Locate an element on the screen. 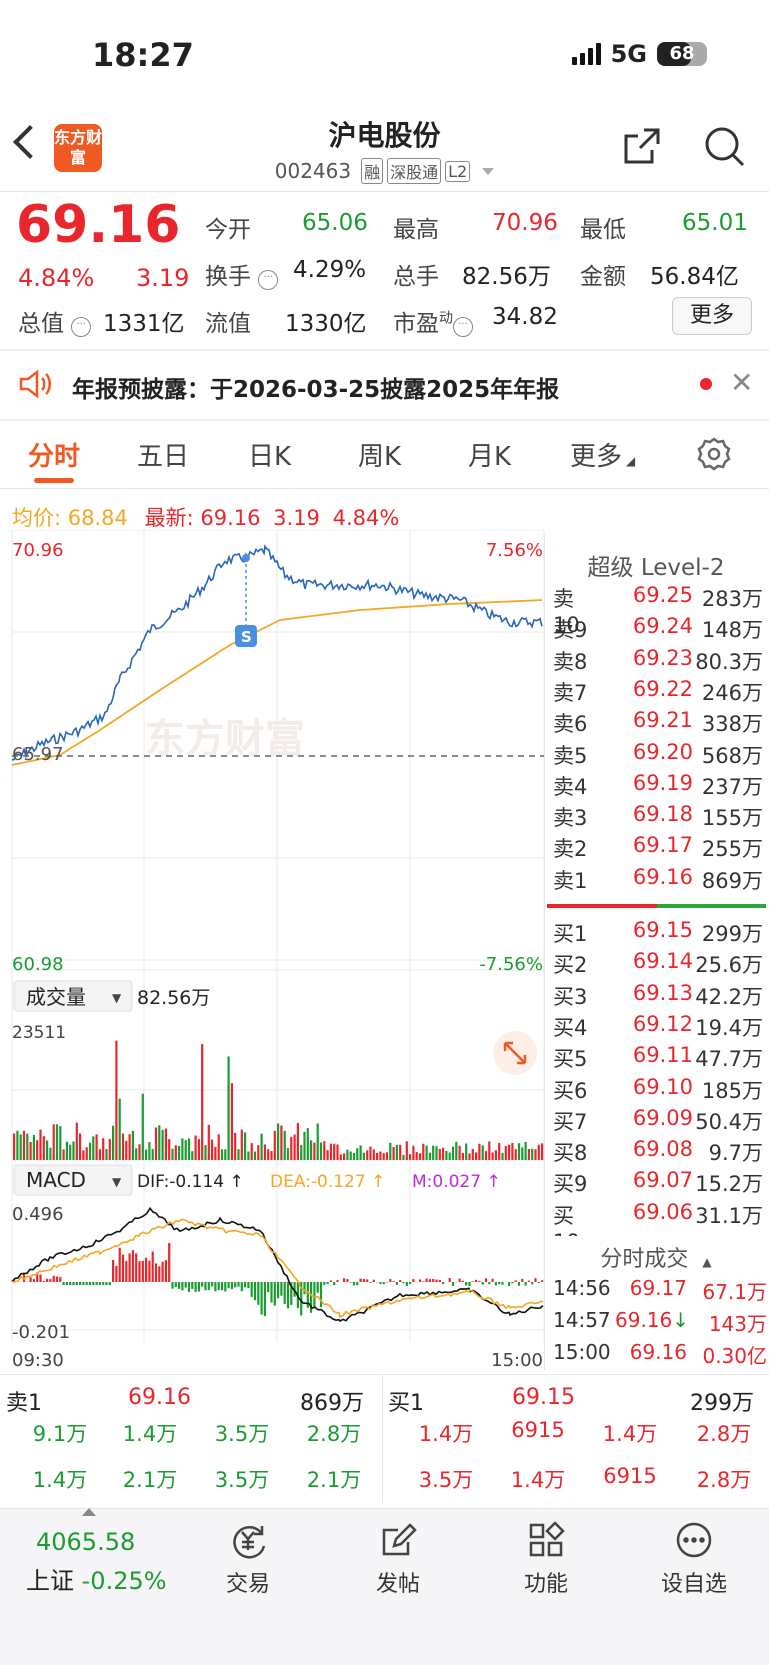 The width and height of the screenshot is (769, 1665). macd-label: MACD is located at coordinates (56, 1180).